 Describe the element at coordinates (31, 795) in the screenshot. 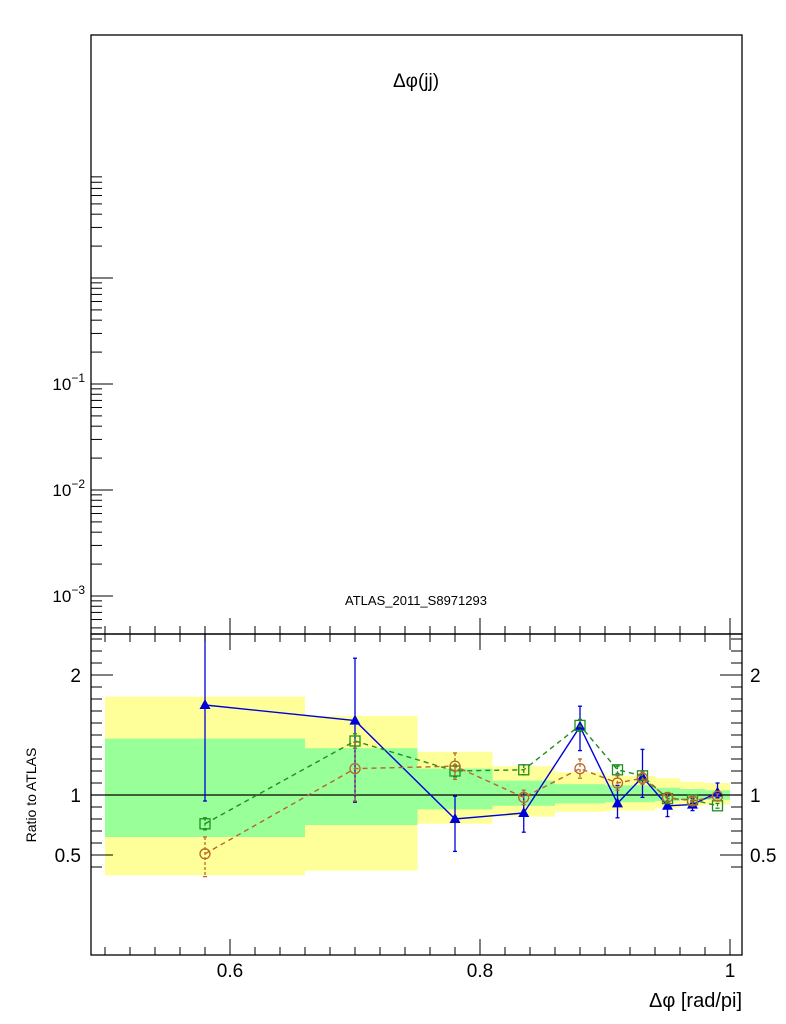

I see `ratio-y-axis-label: Ratio to ATLAS` at that location.